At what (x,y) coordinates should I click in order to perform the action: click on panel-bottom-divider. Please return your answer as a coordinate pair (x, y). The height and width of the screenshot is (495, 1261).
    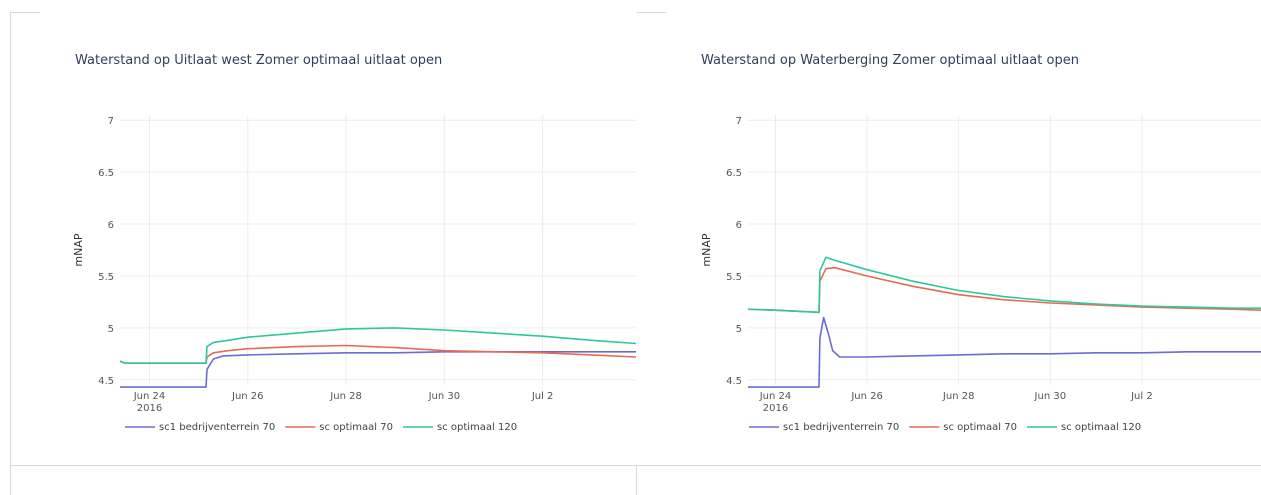
    Looking at the image, I should click on (635, 465).